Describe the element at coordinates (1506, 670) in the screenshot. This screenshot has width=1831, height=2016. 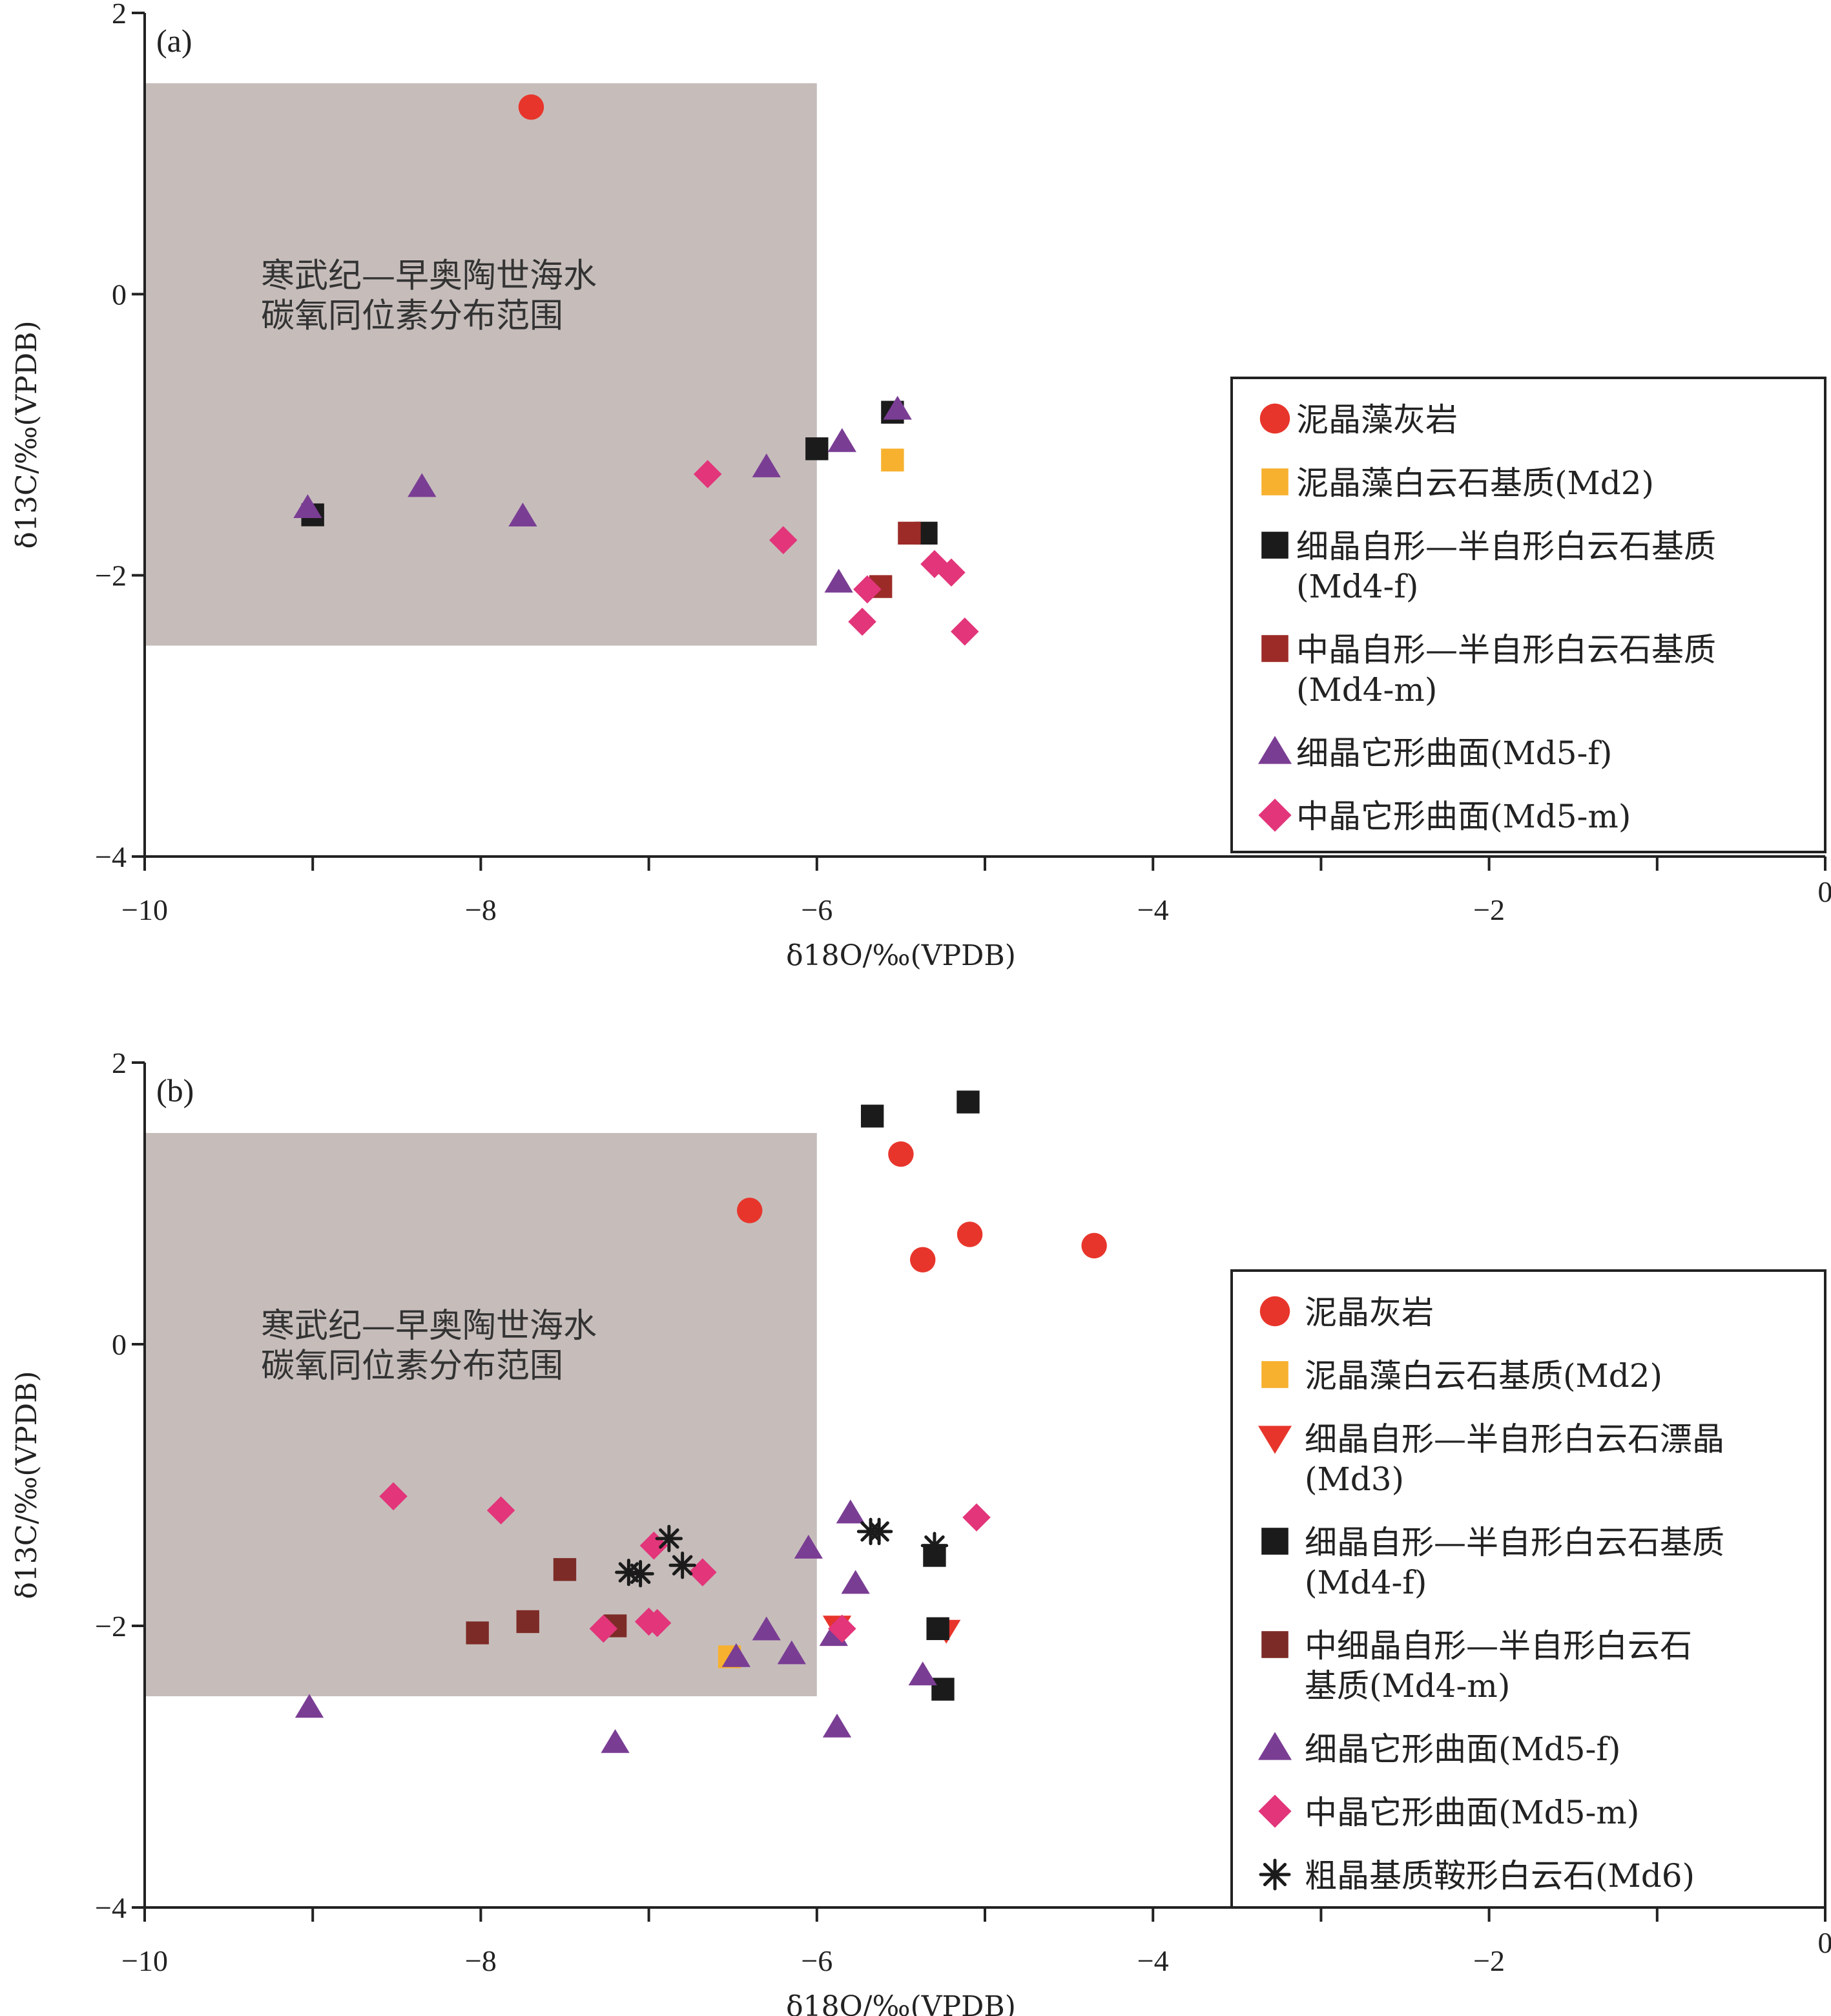
I see `legend-label: 中晶自形—半自形白云石基质(Md4-m)` at that location.